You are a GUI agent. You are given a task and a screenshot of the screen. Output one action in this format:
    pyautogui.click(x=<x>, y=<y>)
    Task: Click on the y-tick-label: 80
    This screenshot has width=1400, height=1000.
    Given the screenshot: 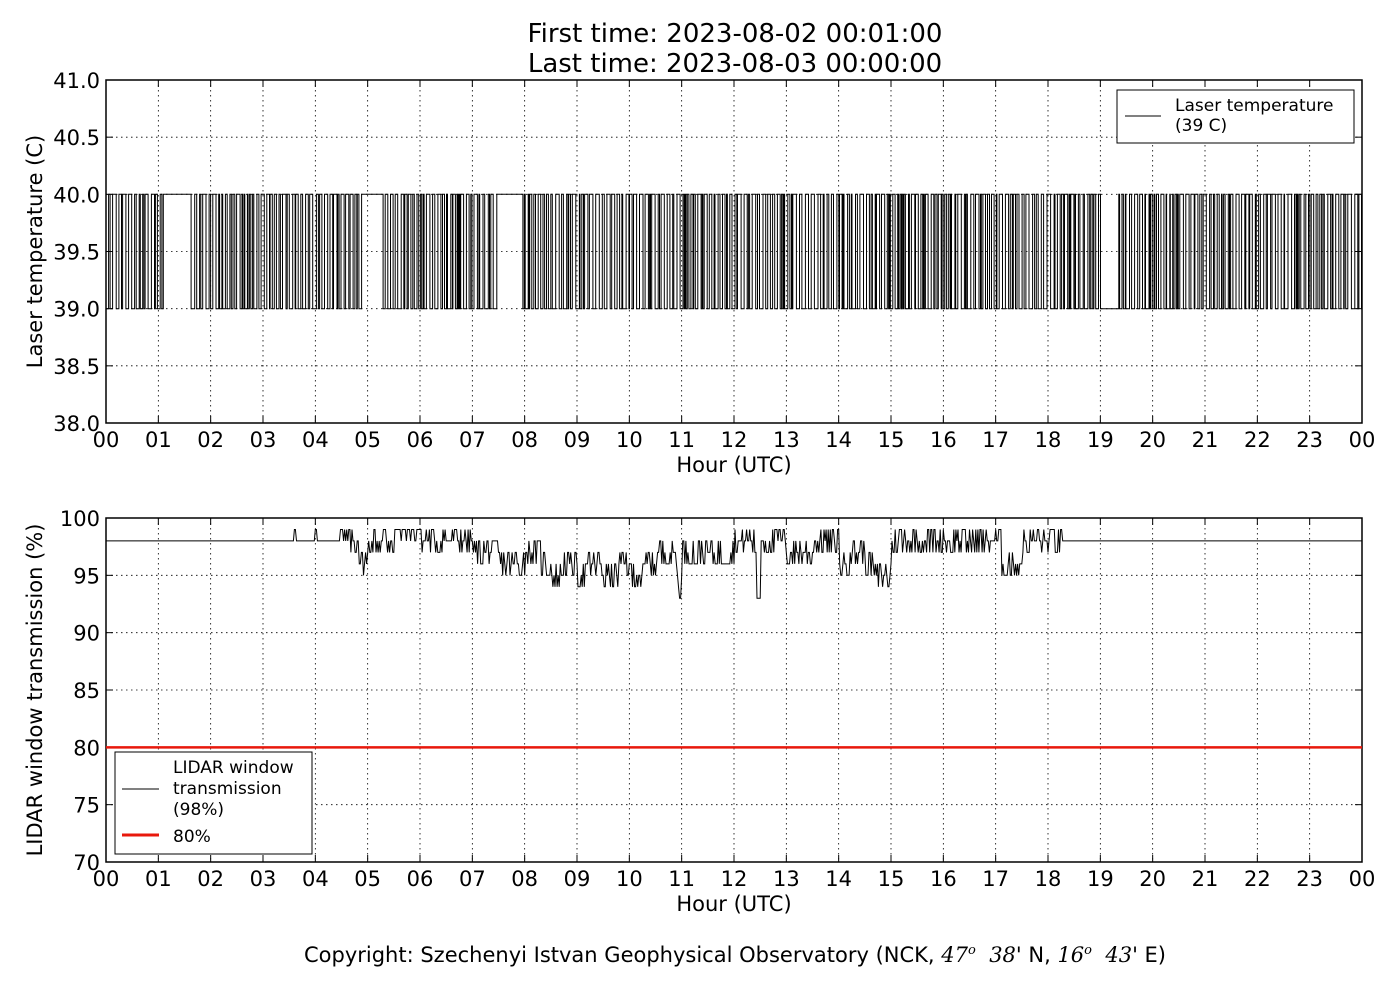 What is the action you would take?
    pyautogui.click(x=86, y=748)
    